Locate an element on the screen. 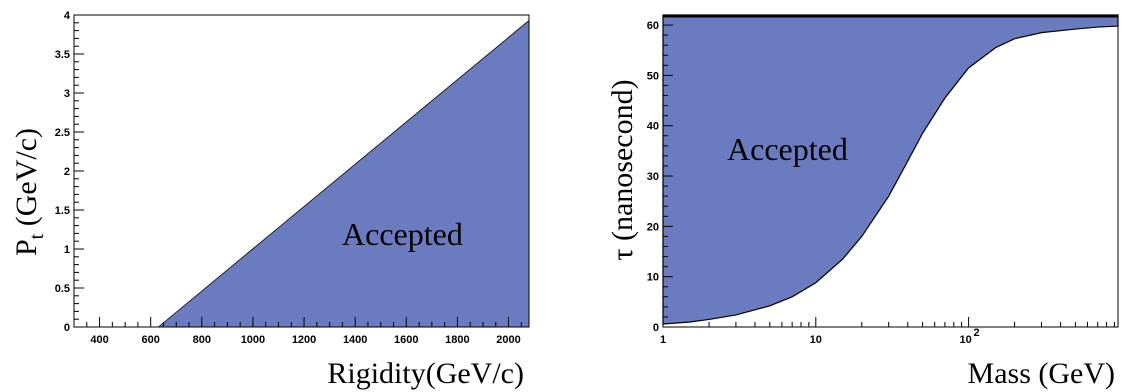 Image resolution: width=1121 pixels, height=392 pixels. left-x-tick-label: 1800 is located at coordinates (457, 340).